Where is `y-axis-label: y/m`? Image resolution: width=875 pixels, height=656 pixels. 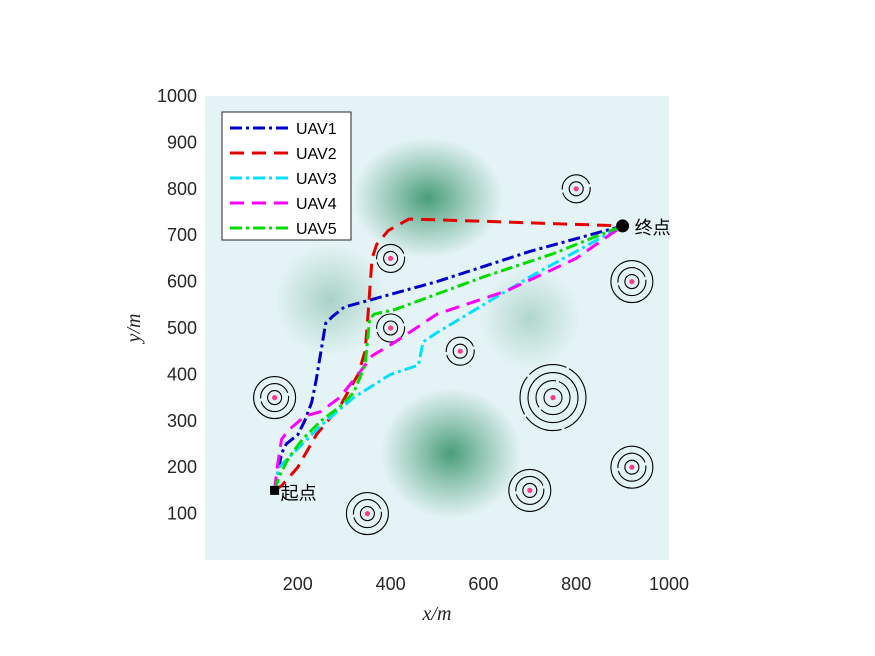 y-axis-label: y/m is located at coordinates (134, 329).